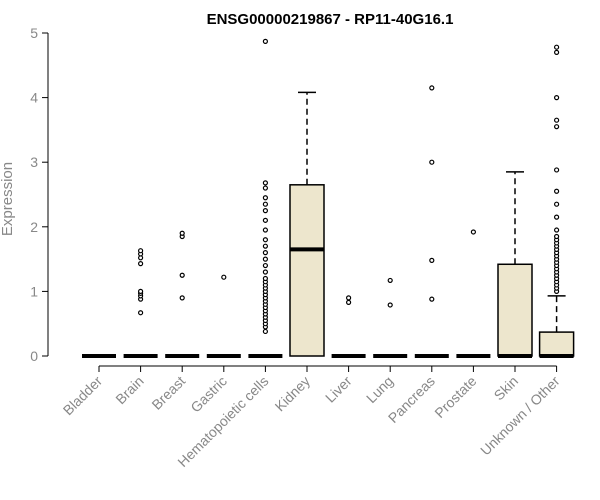 The height and width of the screenshot is (500, 600). What do you see at coordinates (379, 389) in the screenshot?
I see `x-tick-label: Lung` at bounding box center [379, 389].